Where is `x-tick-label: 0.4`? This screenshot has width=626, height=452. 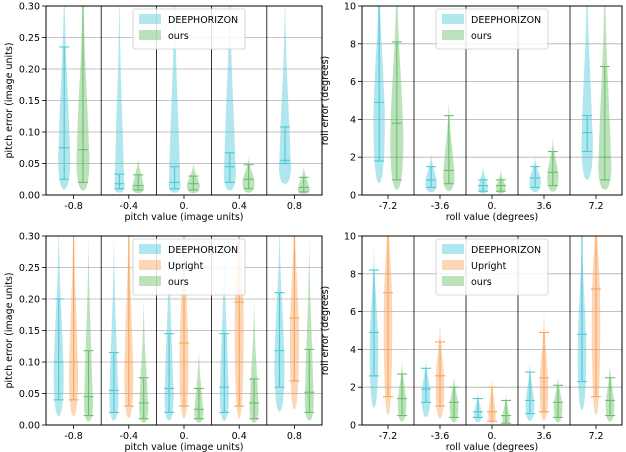
x-tick-label: 0.4 is located at coordinates (239, 436).